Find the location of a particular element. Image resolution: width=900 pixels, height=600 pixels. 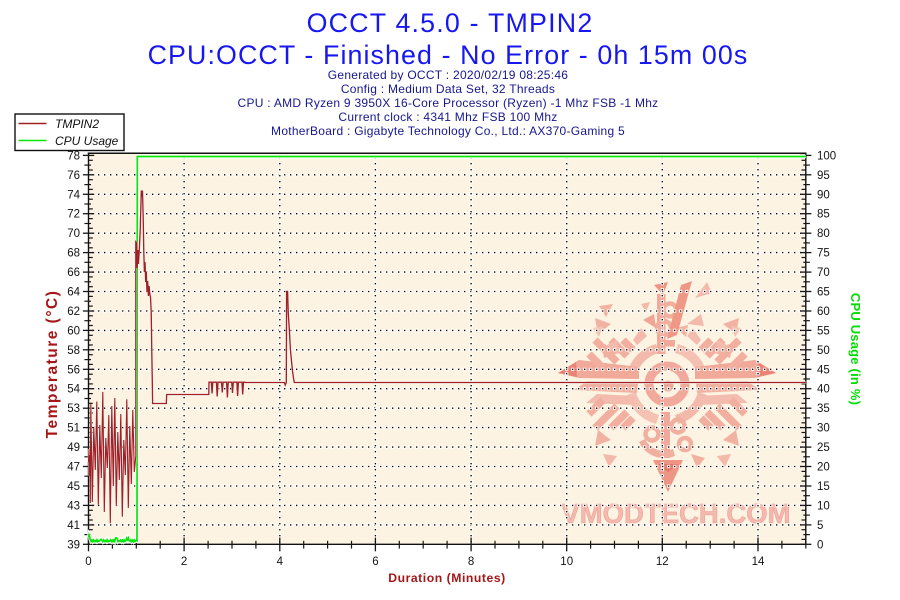

svg-text: 49 is located at coordinates (73, 448).